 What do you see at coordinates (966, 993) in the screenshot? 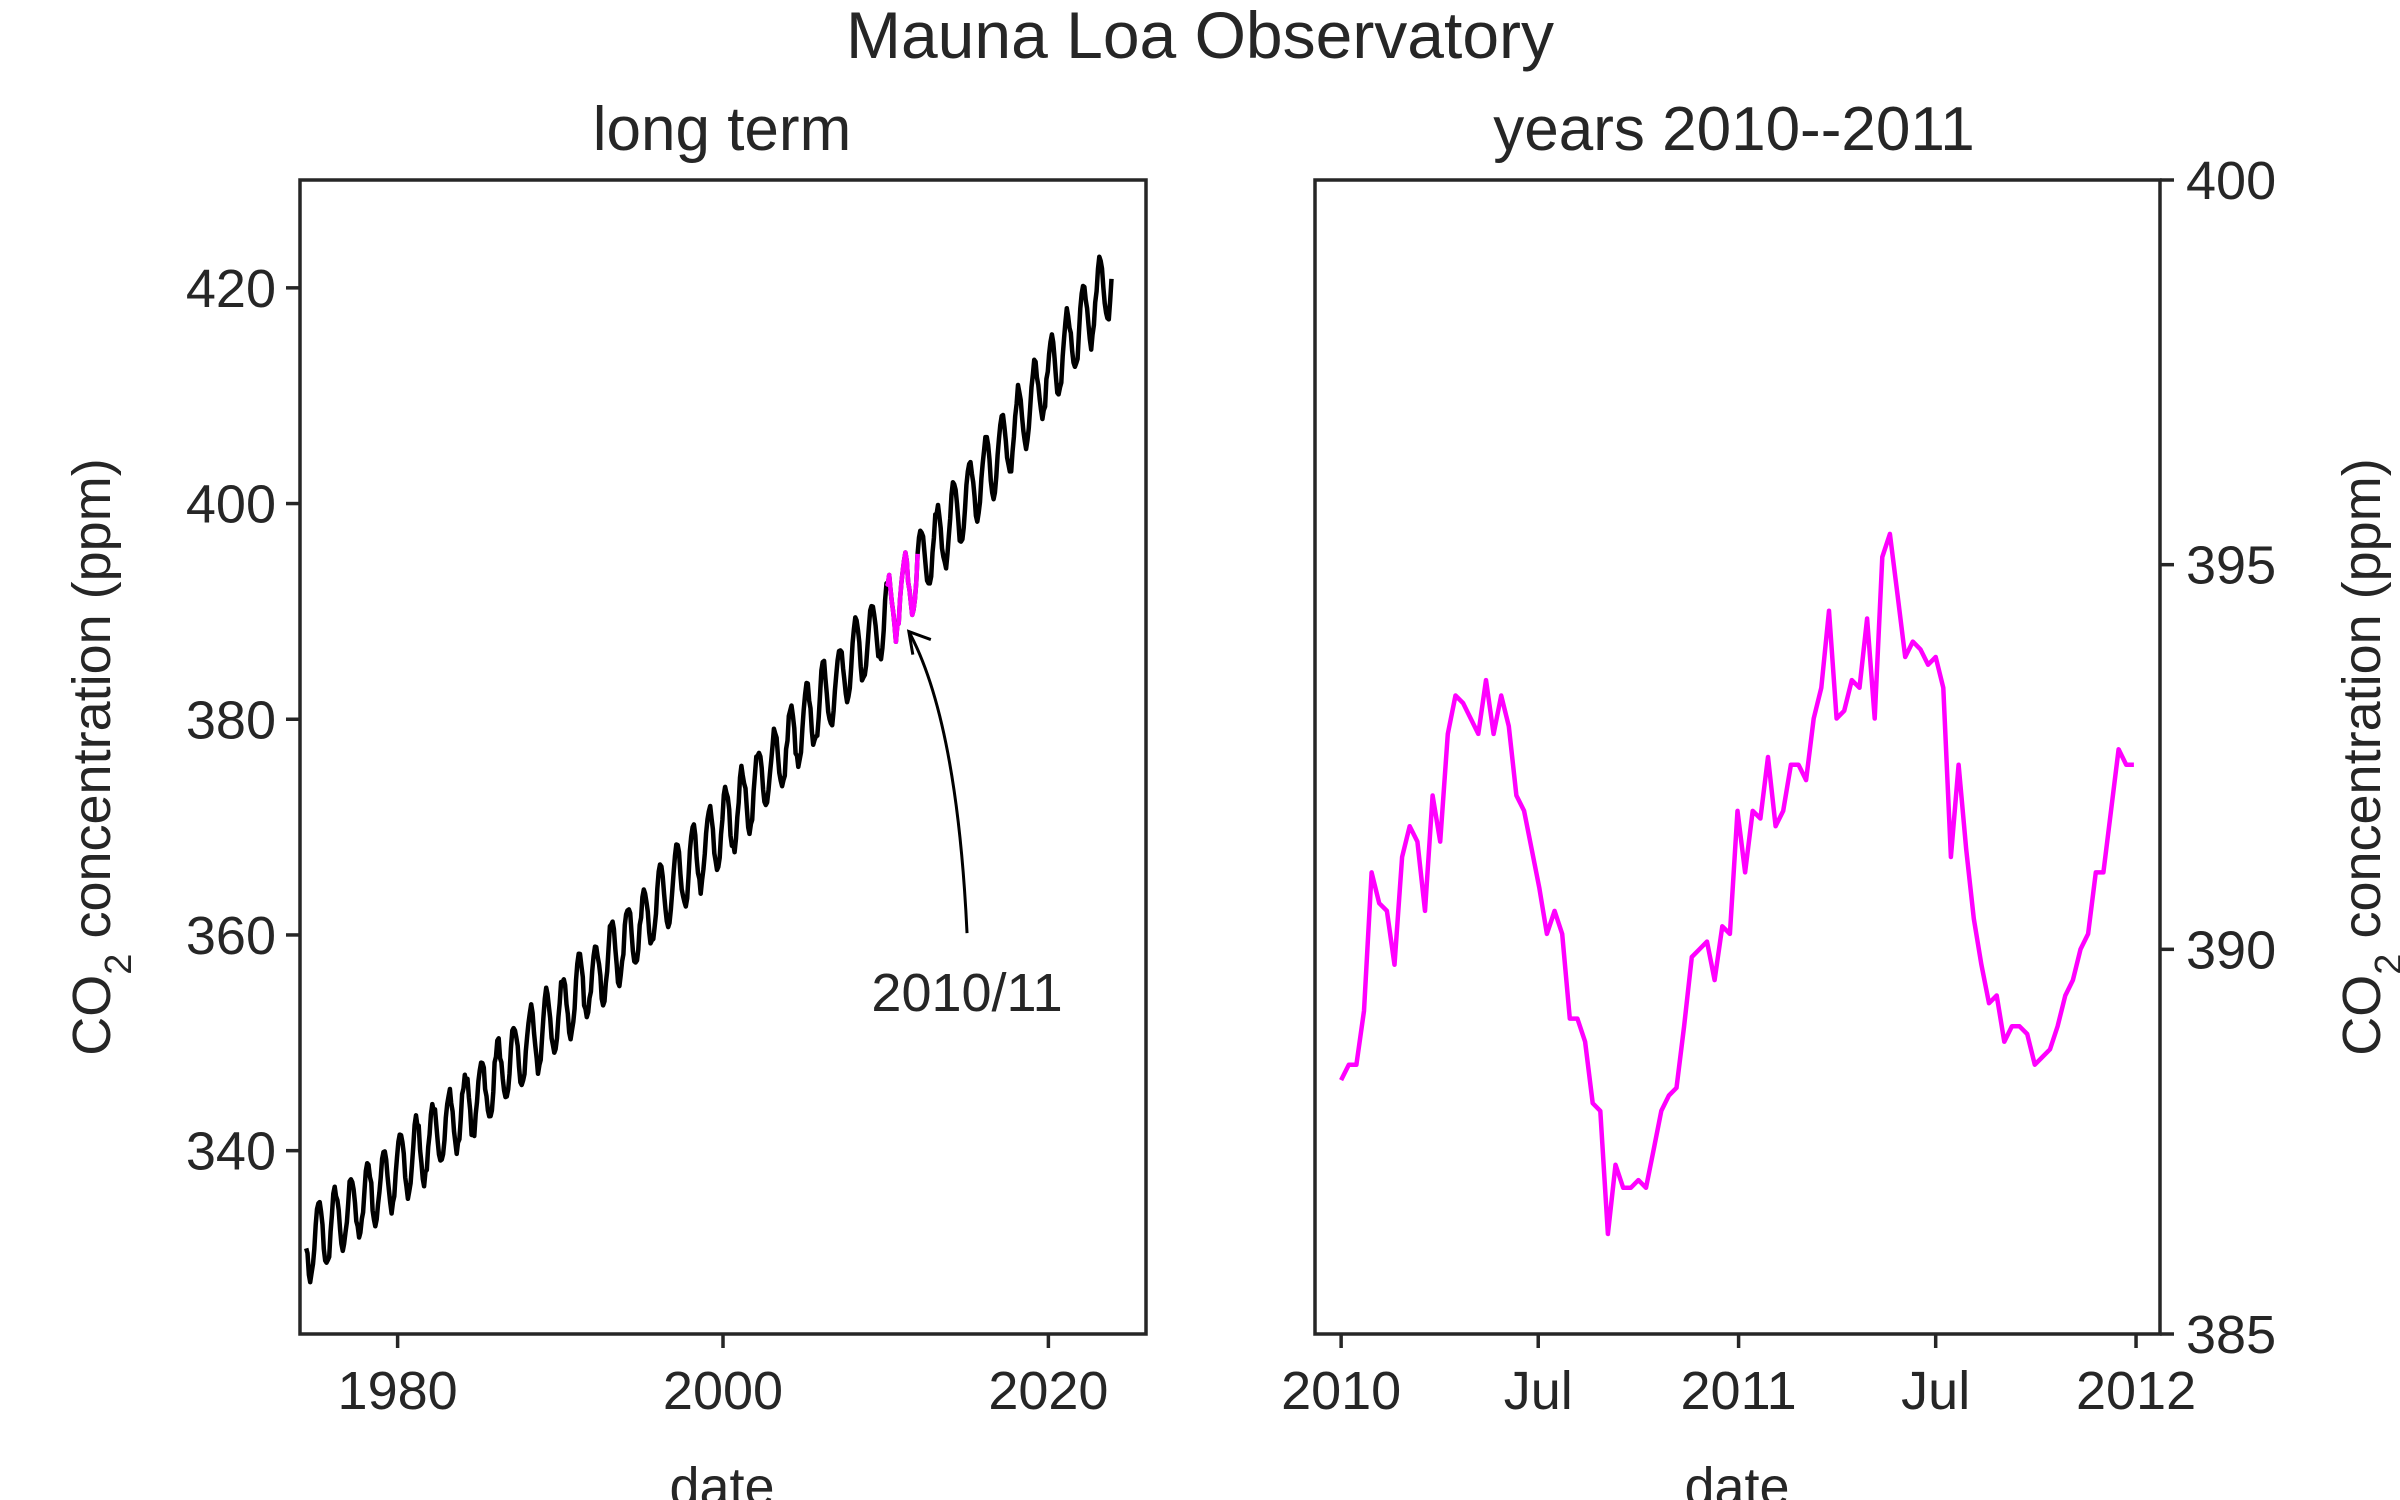
I see `annotation-label: 2010/11` at bounding box center [966, 993].